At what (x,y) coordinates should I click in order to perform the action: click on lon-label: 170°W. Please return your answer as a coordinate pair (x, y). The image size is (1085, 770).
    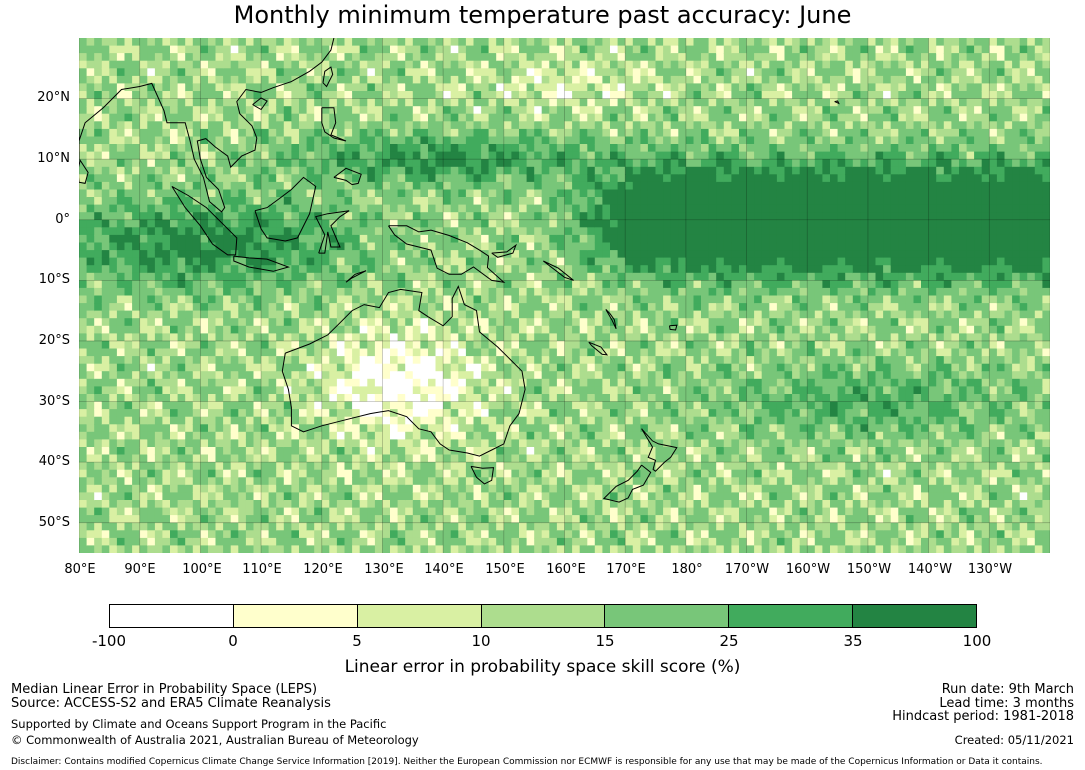
    Looking at the image, I should click on (747, 569).